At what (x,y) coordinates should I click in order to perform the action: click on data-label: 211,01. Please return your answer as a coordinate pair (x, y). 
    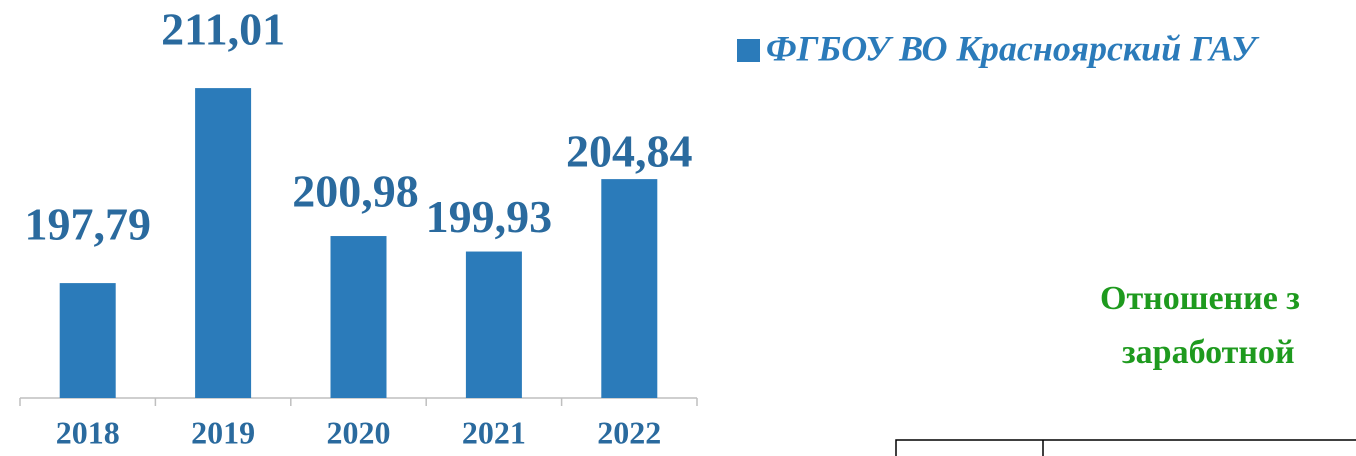
    Looking at the image, I should click on (223, 29).